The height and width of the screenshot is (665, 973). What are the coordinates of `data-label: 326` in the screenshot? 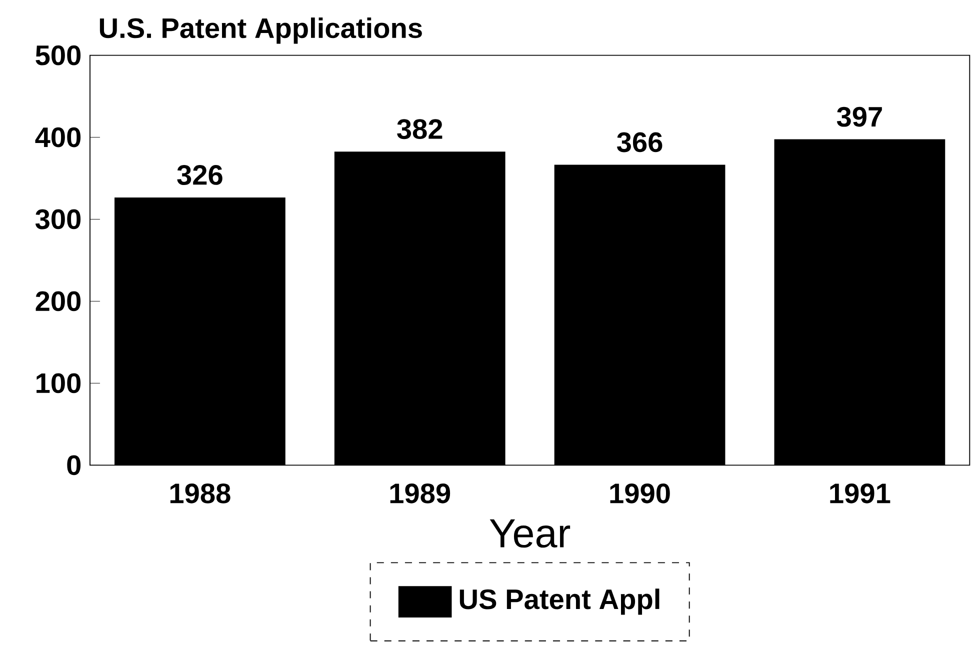 It's located at (199, 175).